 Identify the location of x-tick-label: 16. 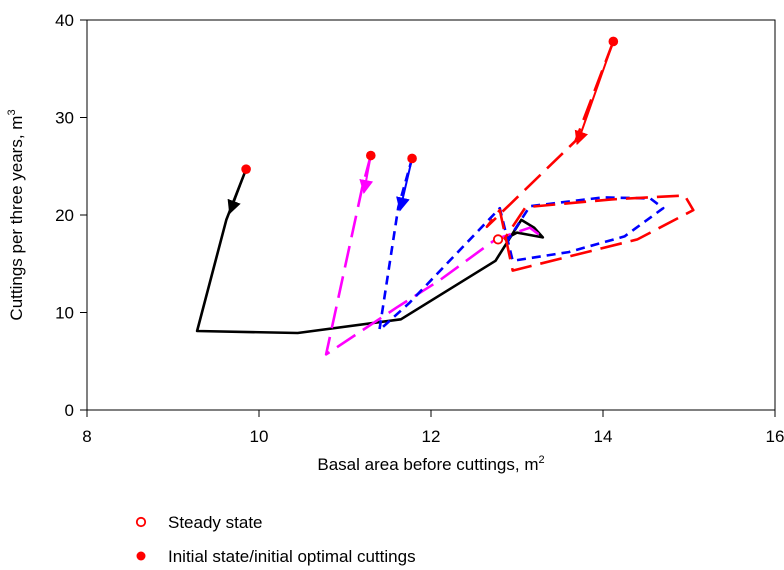
(775, 436).